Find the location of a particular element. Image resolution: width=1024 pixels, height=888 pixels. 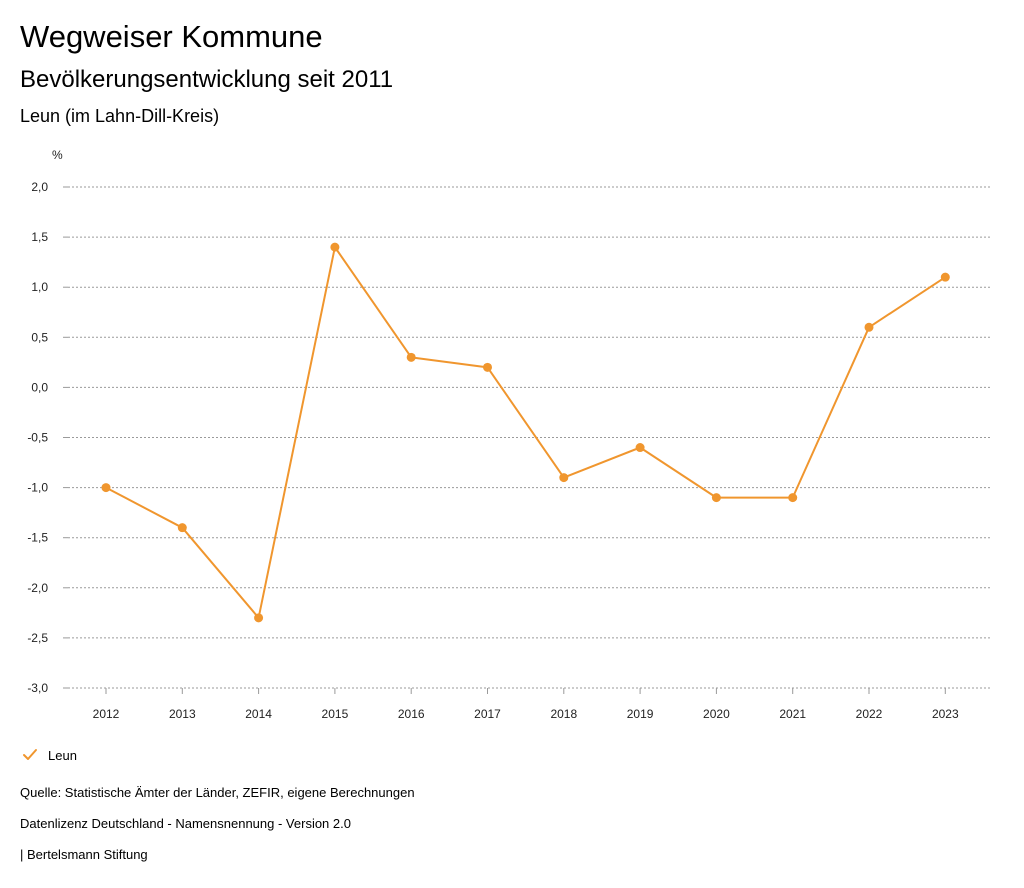

y-tick-label: -1,0 is located at coordinates (37, 488).